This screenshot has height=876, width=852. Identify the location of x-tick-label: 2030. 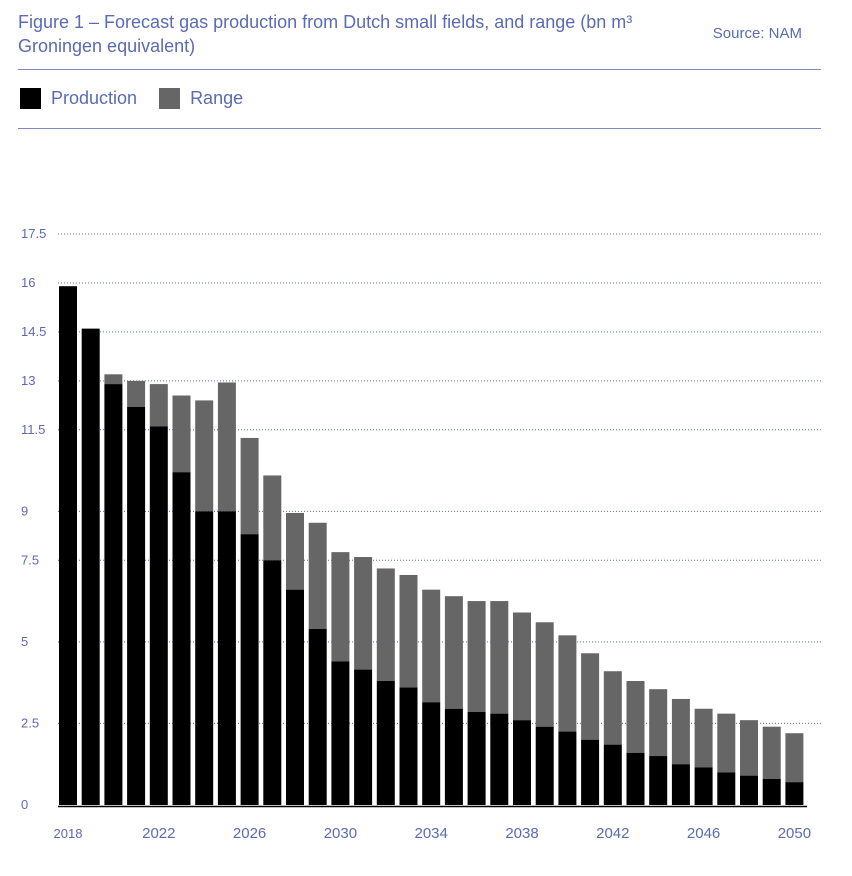
(340, 833).